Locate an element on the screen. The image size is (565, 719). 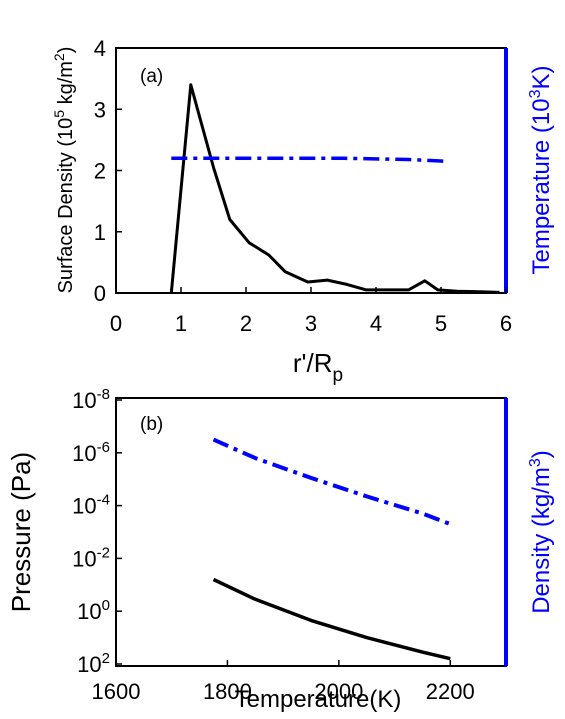
panel-a-y-tick-label: 0 is located at coordinates (100, 293).